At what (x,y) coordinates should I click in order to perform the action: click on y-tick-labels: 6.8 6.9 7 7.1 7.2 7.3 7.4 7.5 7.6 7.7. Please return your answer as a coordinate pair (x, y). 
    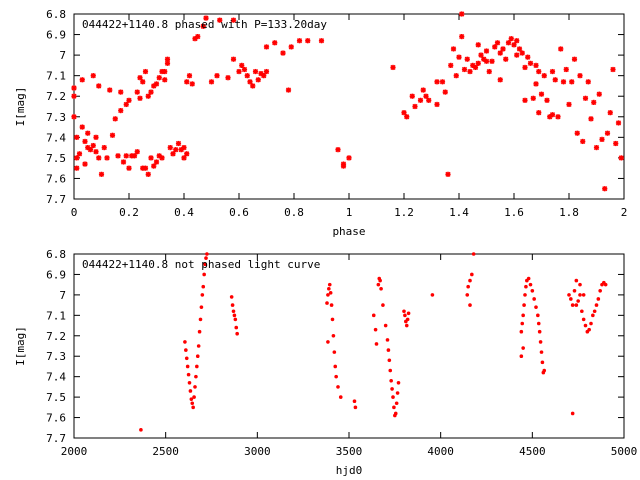
    Looking at the image, I should click on (56, 346).